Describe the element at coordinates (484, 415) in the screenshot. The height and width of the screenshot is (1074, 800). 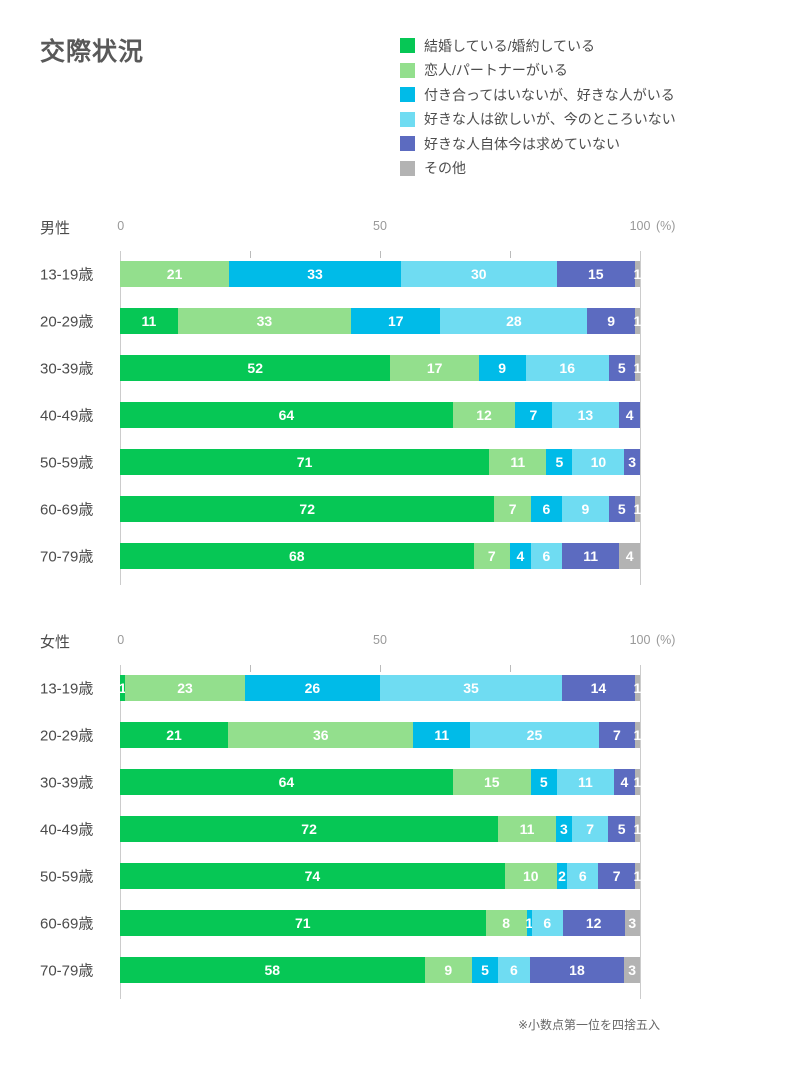
I see `bar-segment-partner: 12` at that location.